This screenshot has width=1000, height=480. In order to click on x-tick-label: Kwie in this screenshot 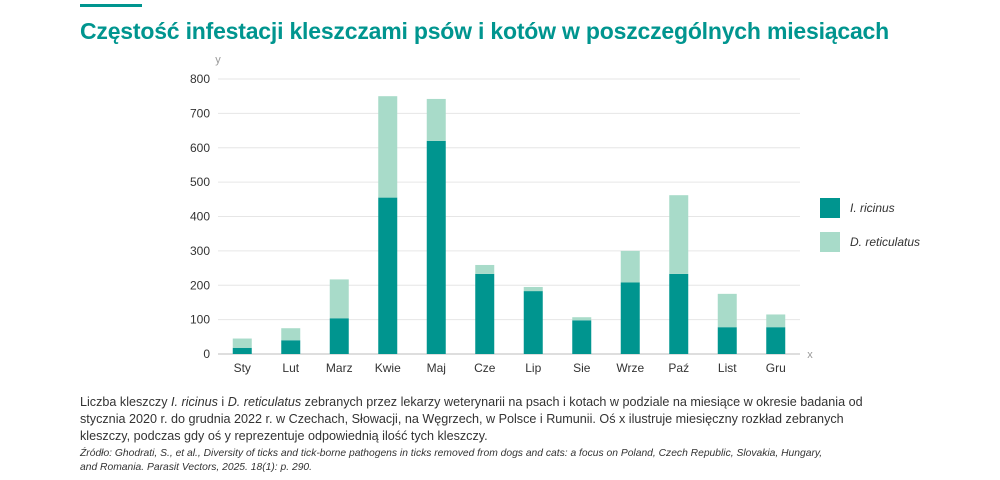, I will do `click(388, 368)`.